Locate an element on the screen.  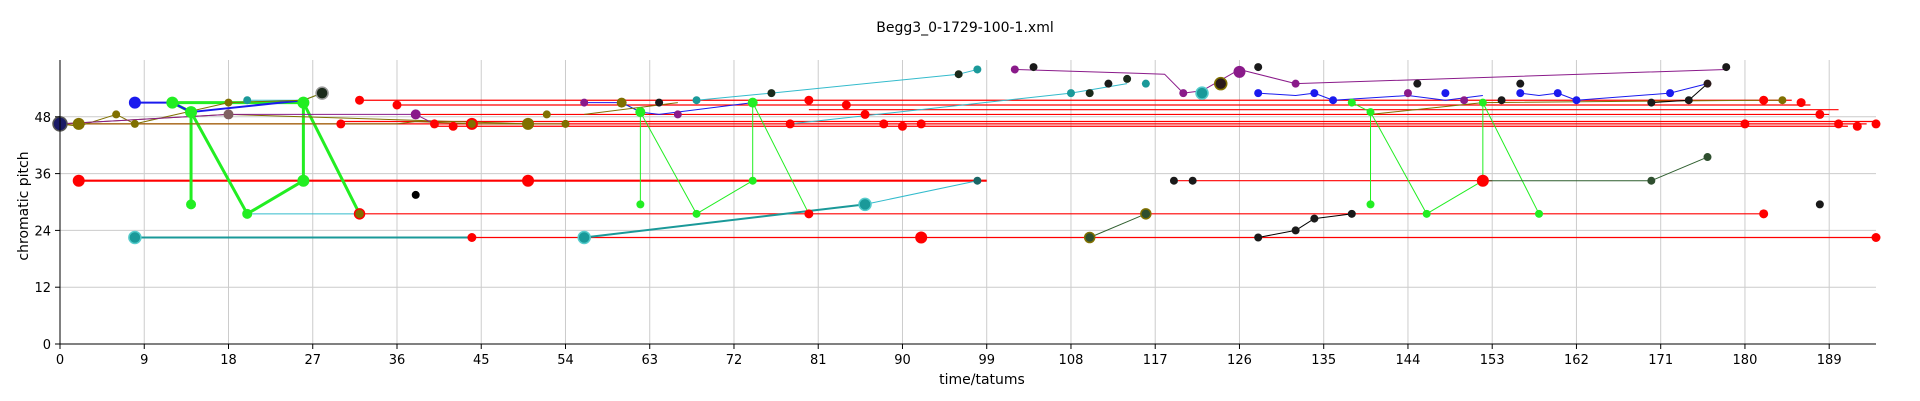
x-tick-label: 99 is located at coordinates (986, 360).